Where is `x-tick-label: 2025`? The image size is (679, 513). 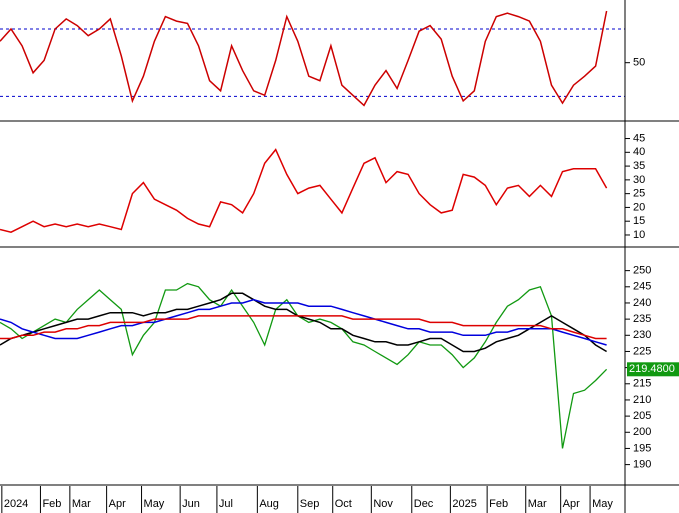
x-tick-label: 2025 is located at coordinates (464, 504).